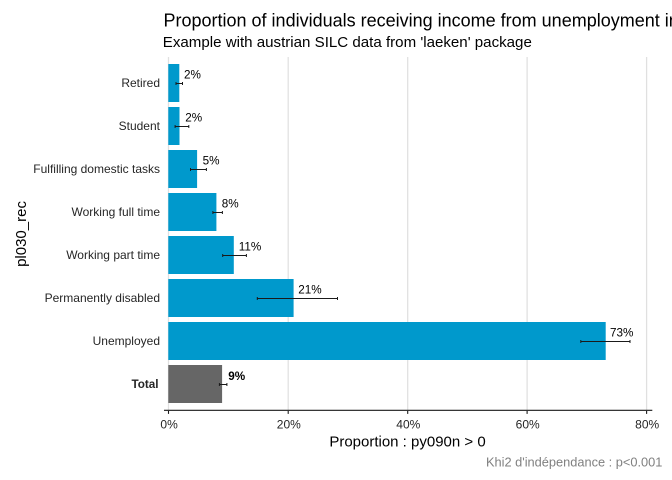  Describe the element at coordinates (528, 425) in the screenshot. I see `svg-text: 60%` at that location.